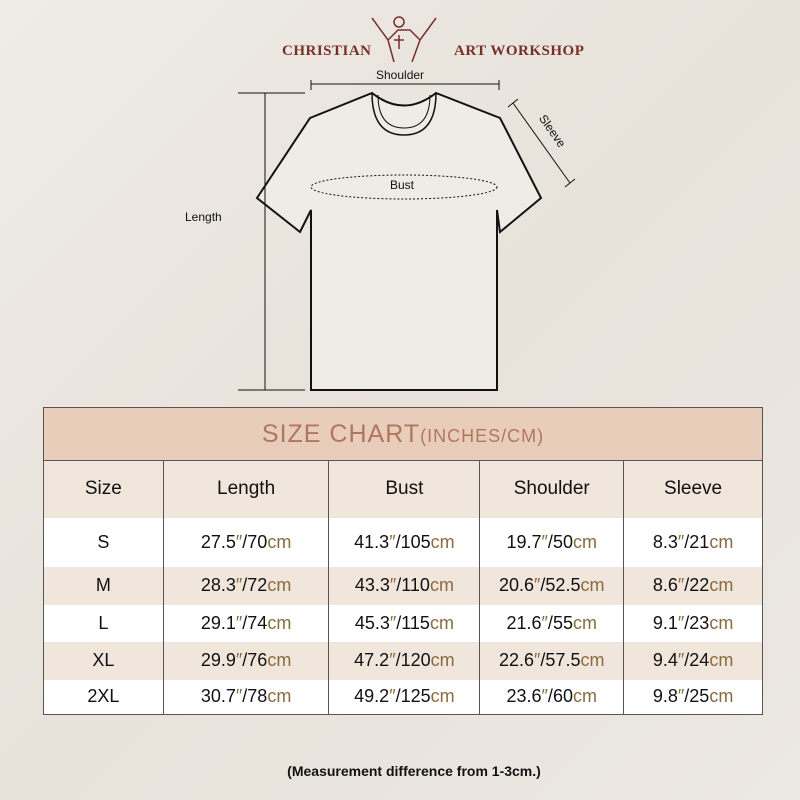  What do you see at coordinates (414, 771) in the screenshot?
I see `measurement-note: (Measurement difference from 1-3cm.)` at bounding box center [414, 771].